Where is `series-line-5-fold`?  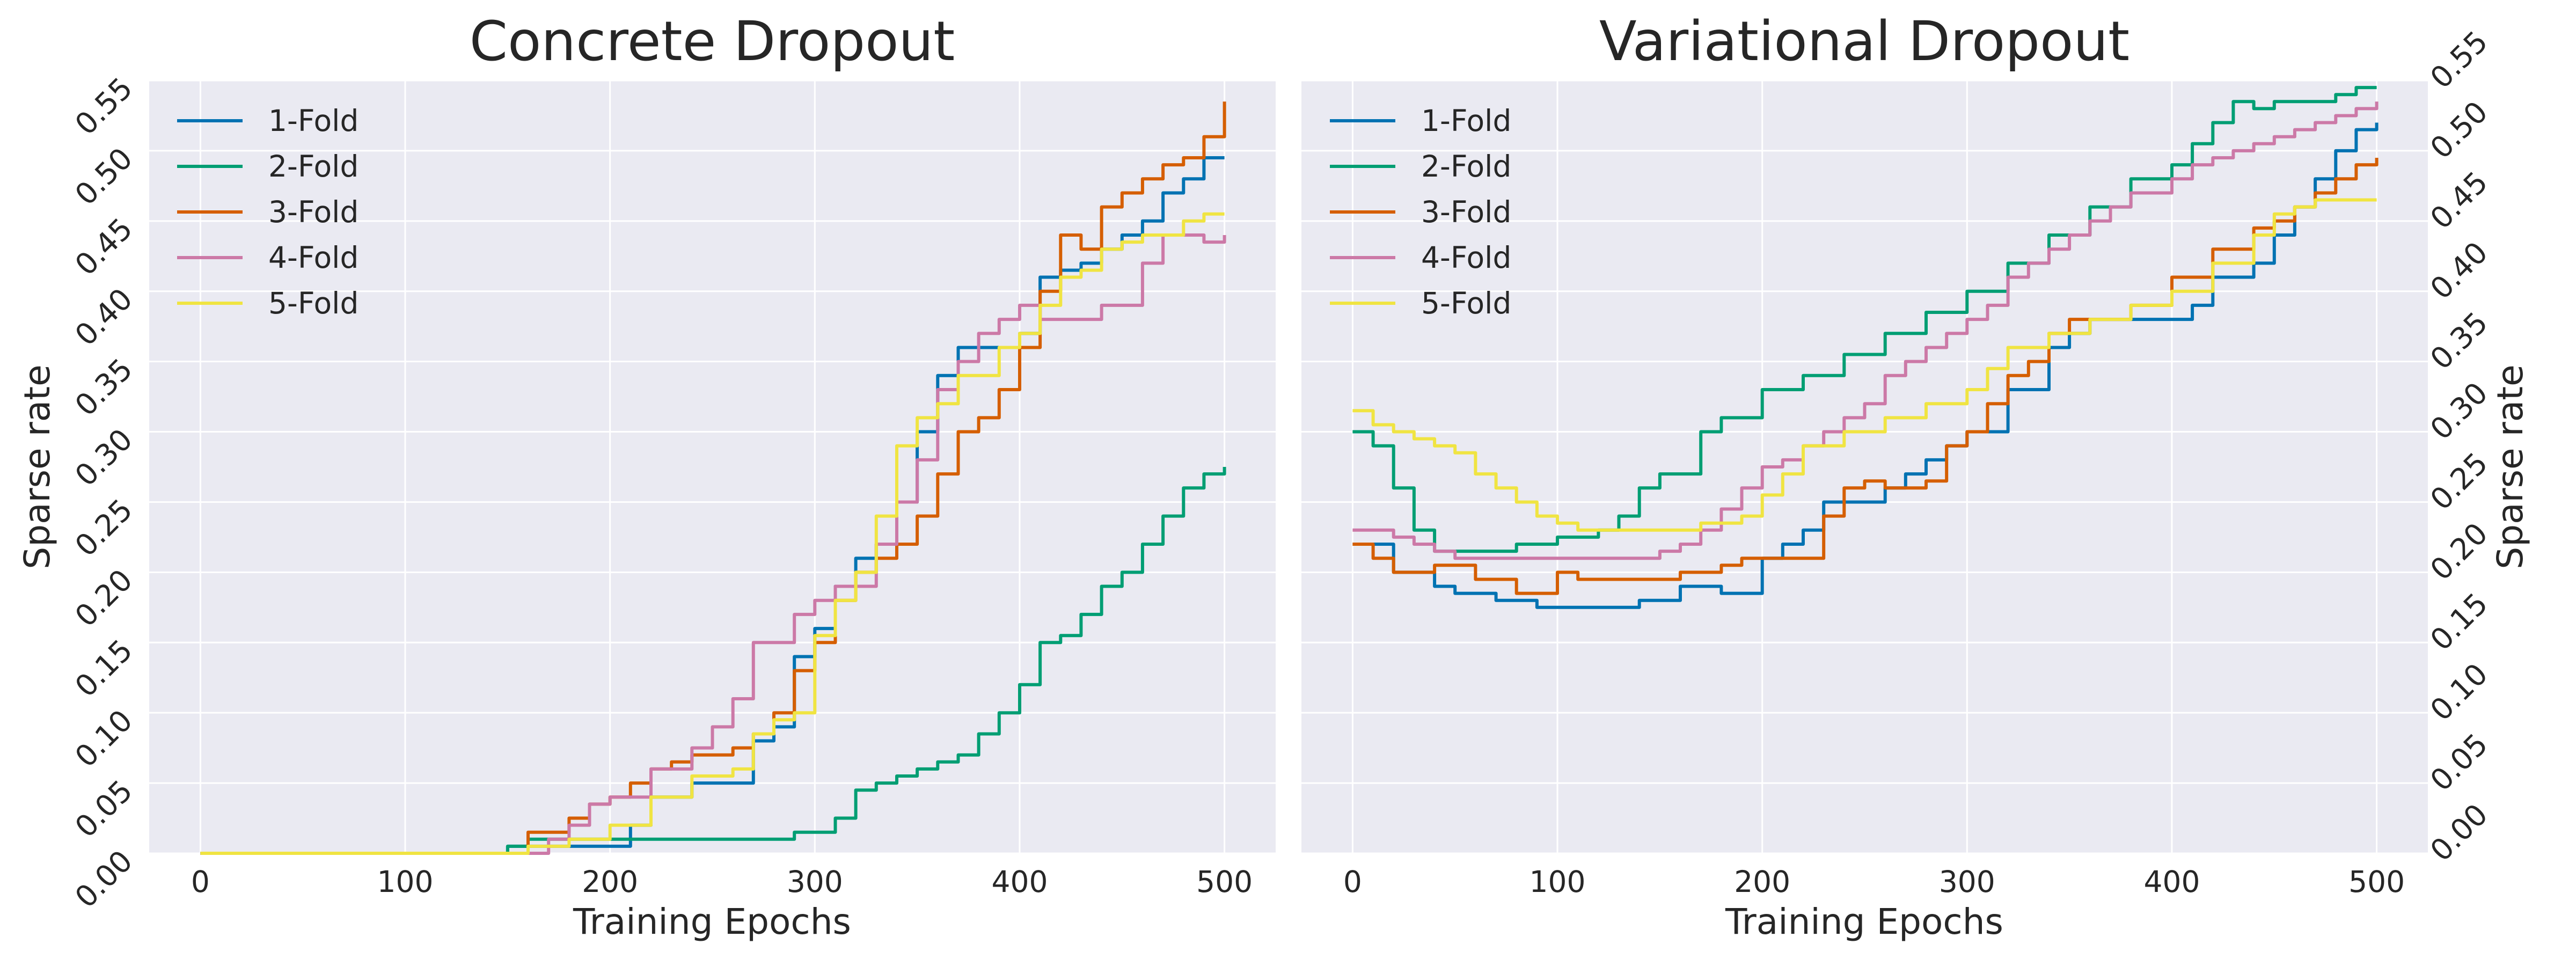 series-line-5-fold is located at coordinates (1864, 365).